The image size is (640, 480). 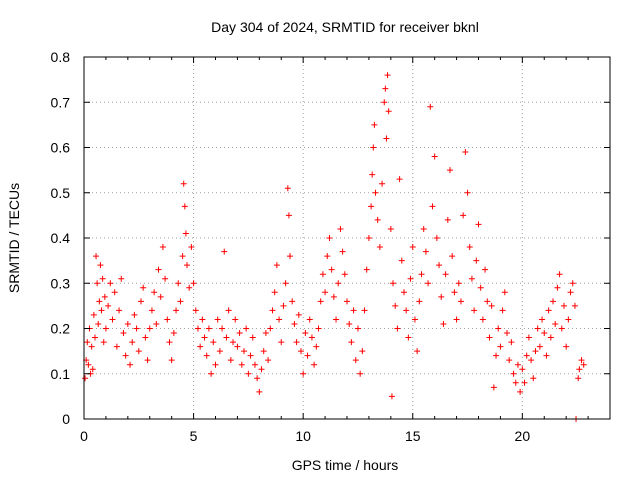 I want to click on x-tick-label: 0, so click(x=84, y=436).